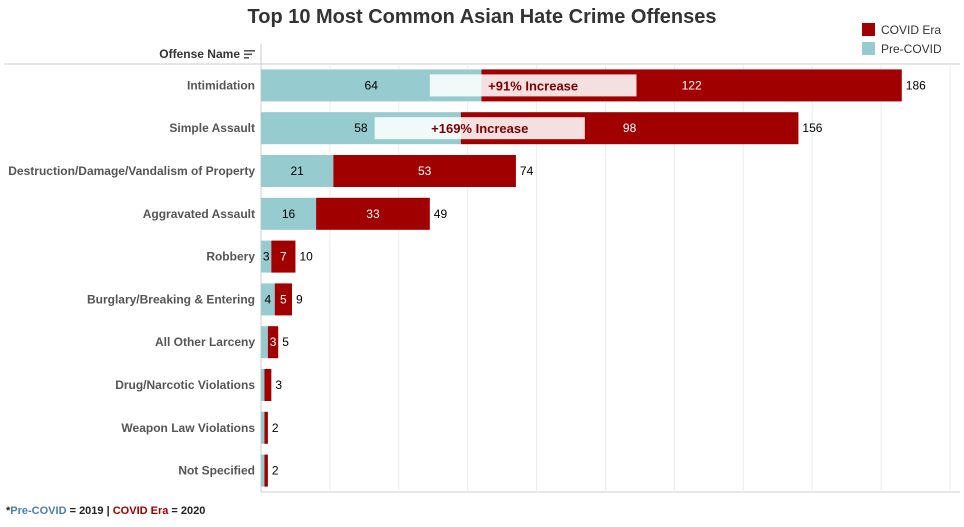 Image resolution: width=964 pixels, height=527 pixels. I want to click on category-label: Aggravated Assault, so click(199, 214).